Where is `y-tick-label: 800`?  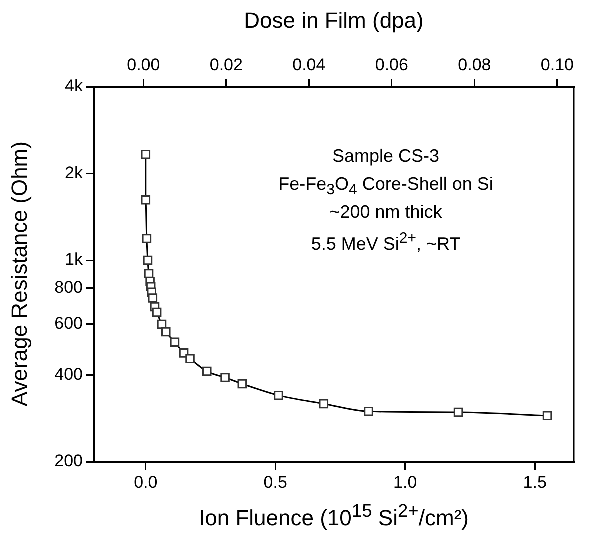
y-tick-label: 800 is located at coordinates (68, 288).